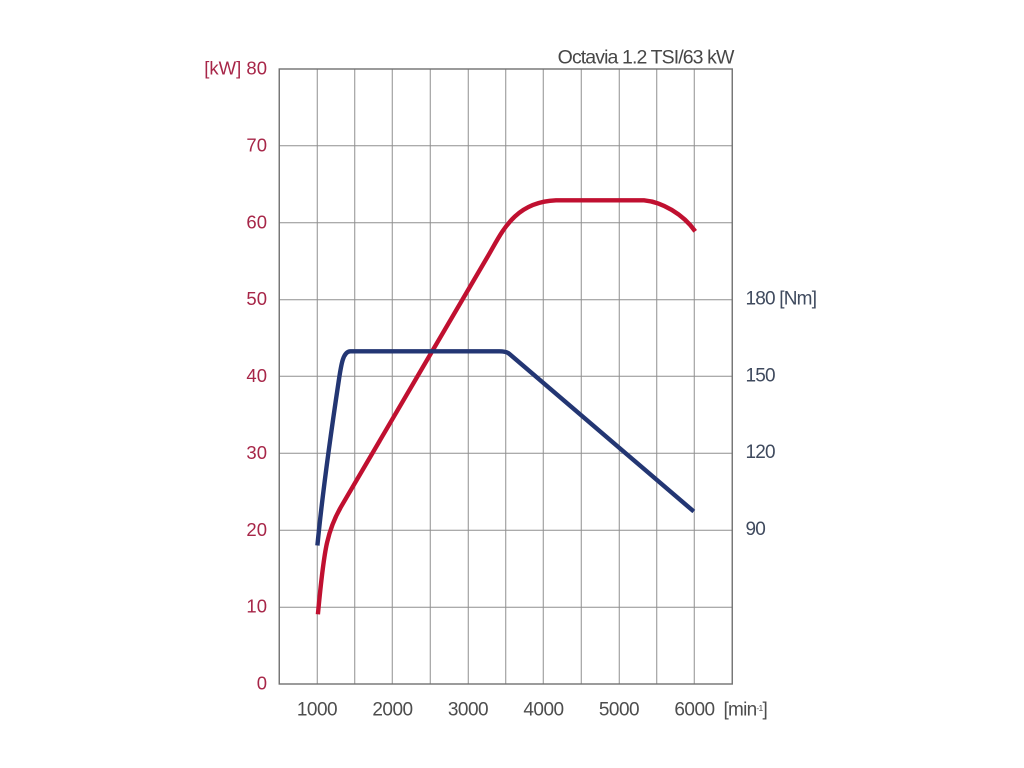 This screenshot has width=1024, height=768. Describe the element at coordinates (694, 710) in the screenshot. I see `svg-text: 6000` at that location.